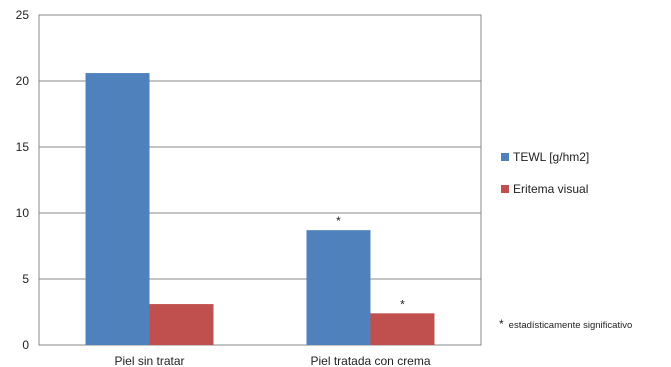  What do you see at coordinates (505, 157) in the screenshot?
I see `legend-swatch-tewl` at bounding box center [505, 157].